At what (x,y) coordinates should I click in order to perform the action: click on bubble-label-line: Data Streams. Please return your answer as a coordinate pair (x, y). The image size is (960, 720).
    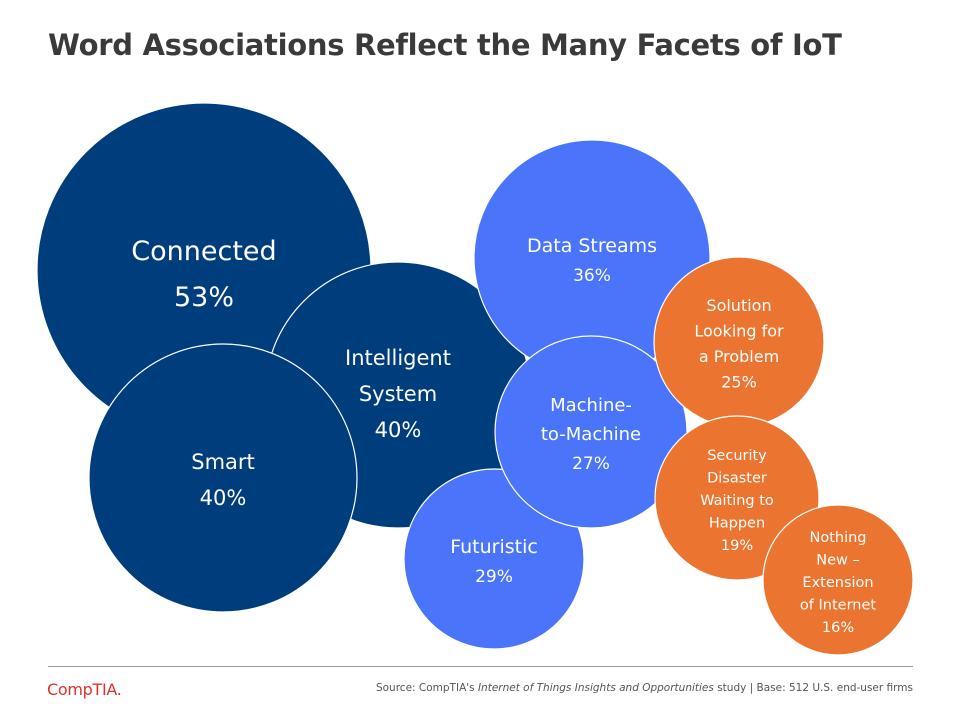
    Looking at the image, I should click on (592, 246).